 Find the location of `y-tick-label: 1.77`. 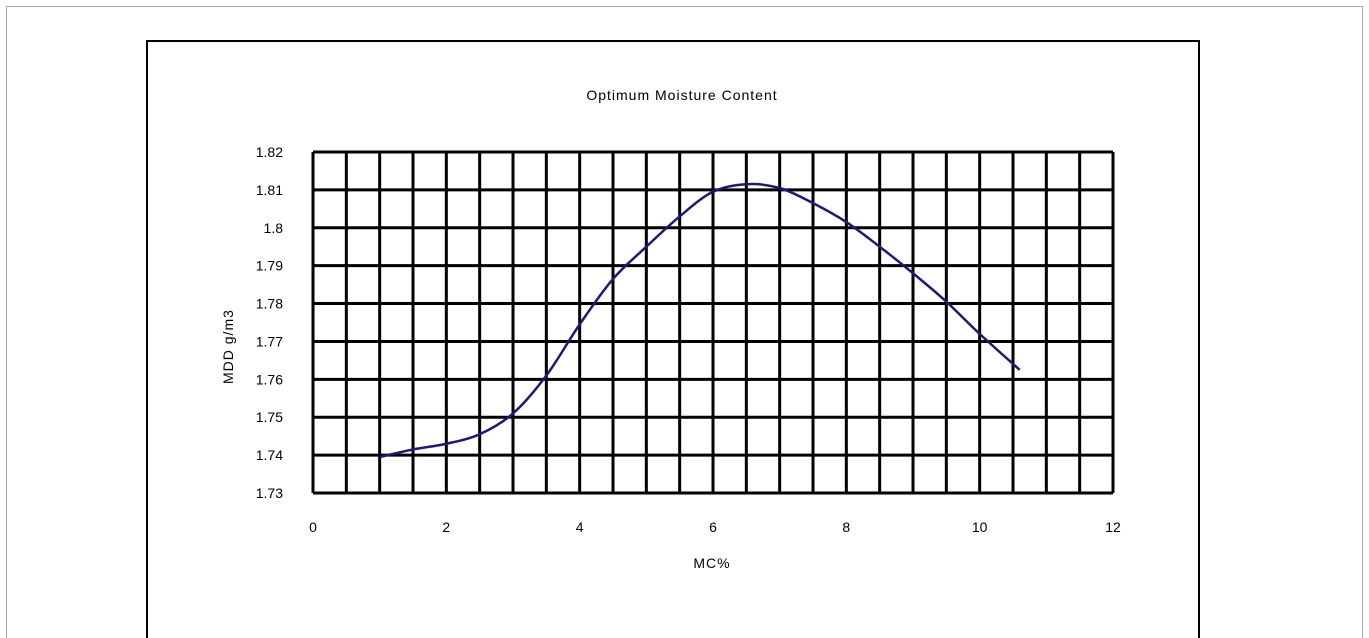

y-tick-label: 1.77 is located at coordinates (269, 341).